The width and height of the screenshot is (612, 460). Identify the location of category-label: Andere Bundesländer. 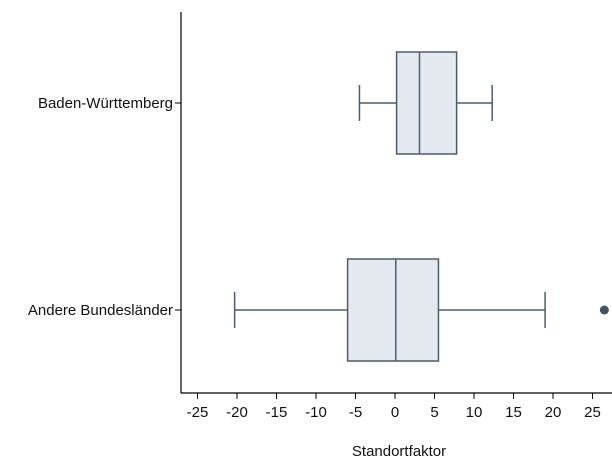
(100, 310).